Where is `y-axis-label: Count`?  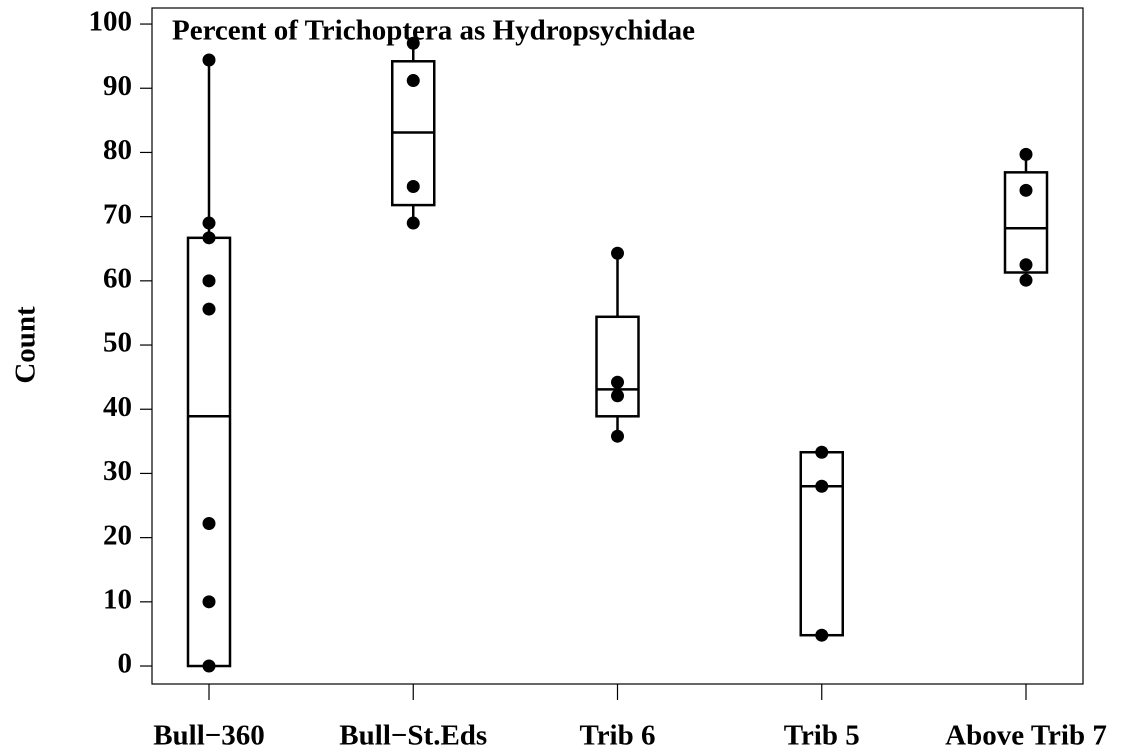
y-axis-label: Count is located at coordinates (26, 345).